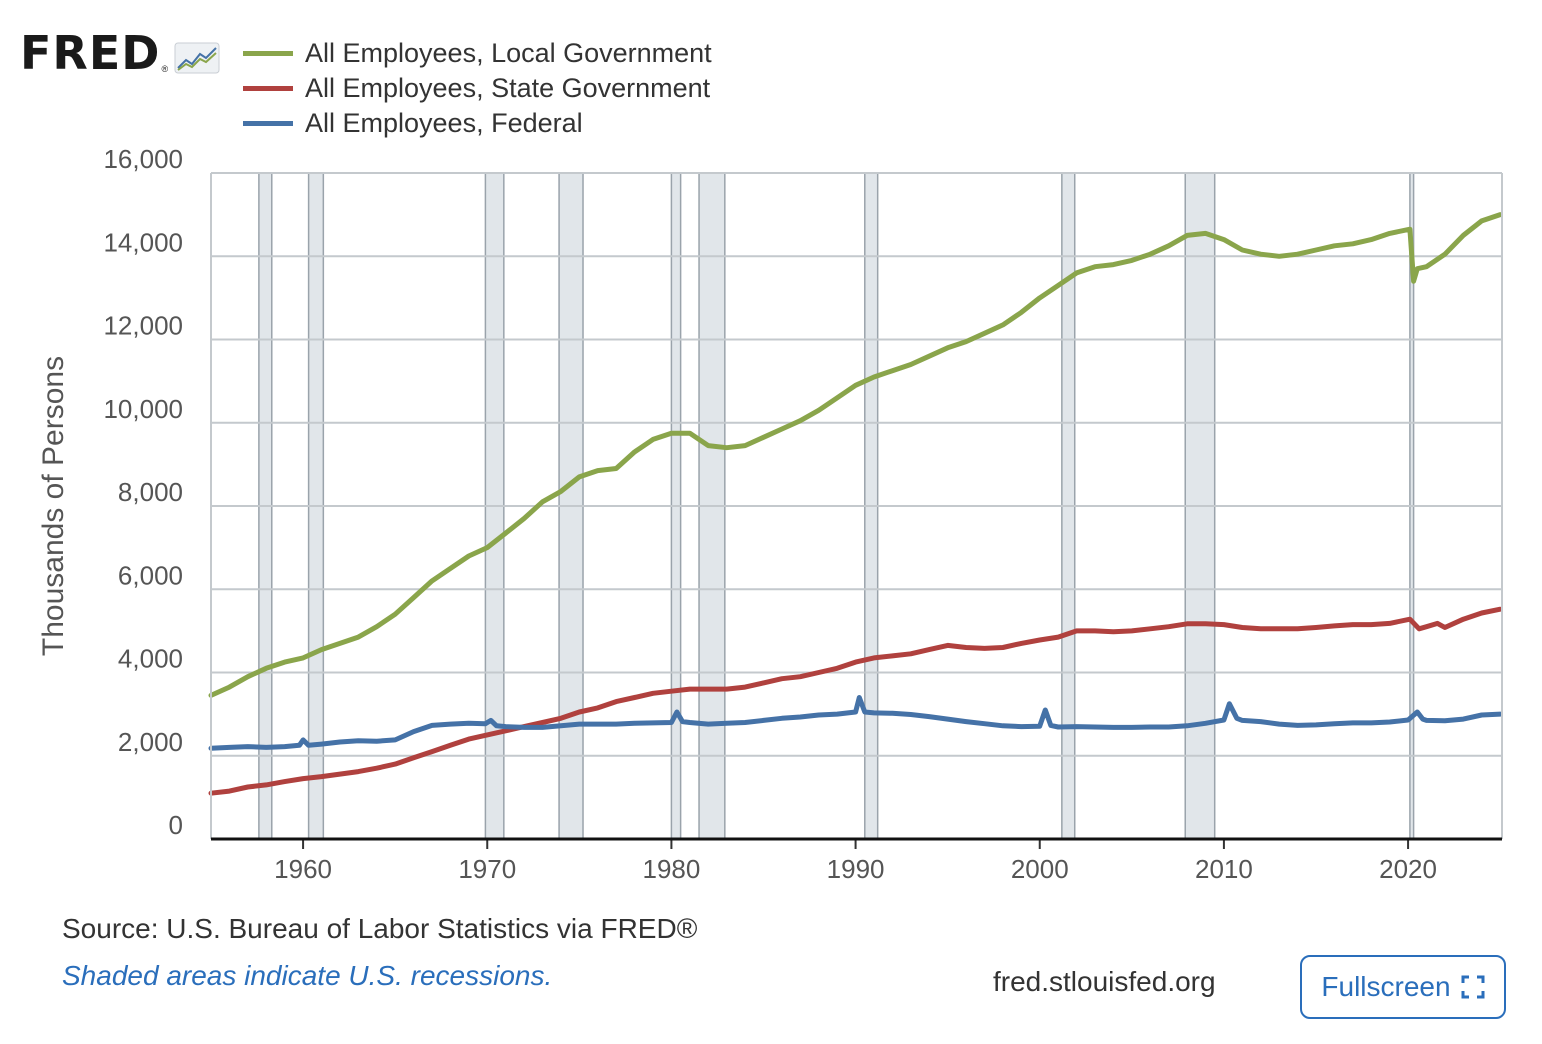  I want to click on legend-label-state: All Employees, State Government, so click(508, 88).